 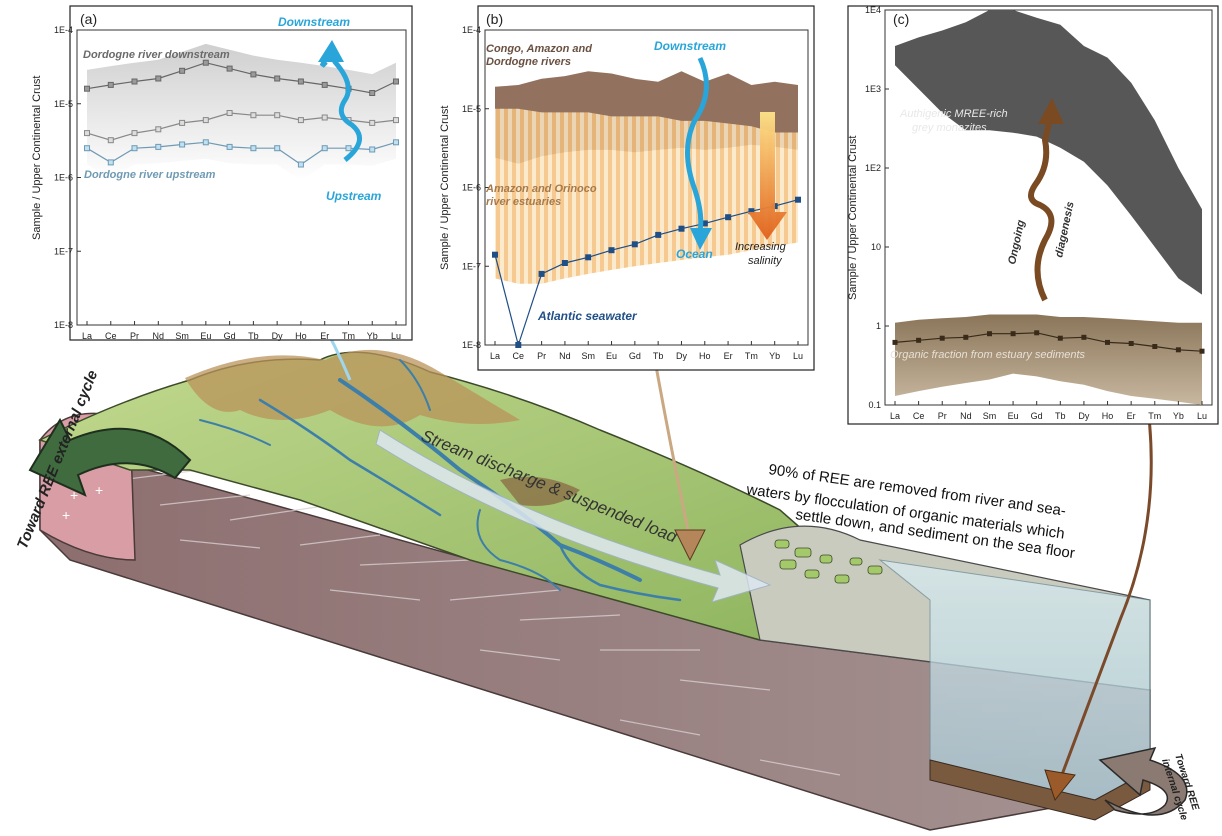 What do you see at coordinates (340, 102) in the screenshot?
I see `panel-a-downstream-arrow` at bounding box center [340, 102].